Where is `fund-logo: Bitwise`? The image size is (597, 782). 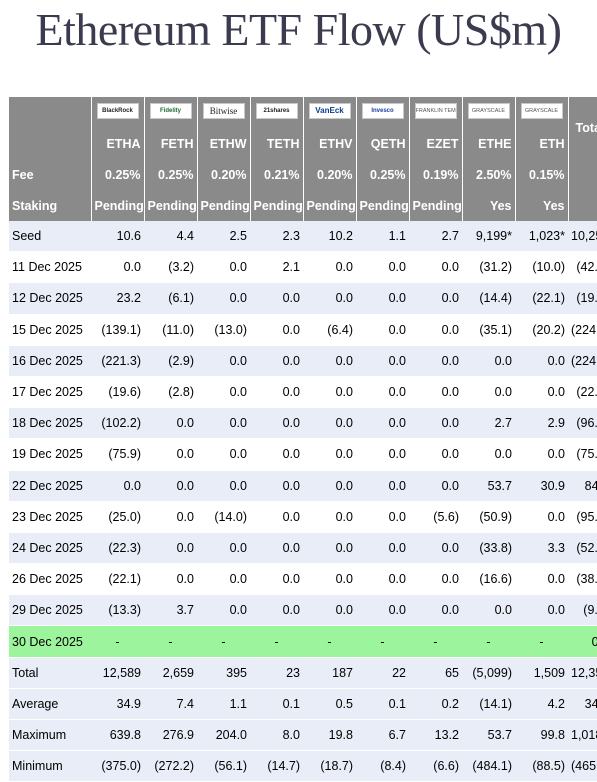
fund-logo: Bitwise is located at coordinates (223, 111).